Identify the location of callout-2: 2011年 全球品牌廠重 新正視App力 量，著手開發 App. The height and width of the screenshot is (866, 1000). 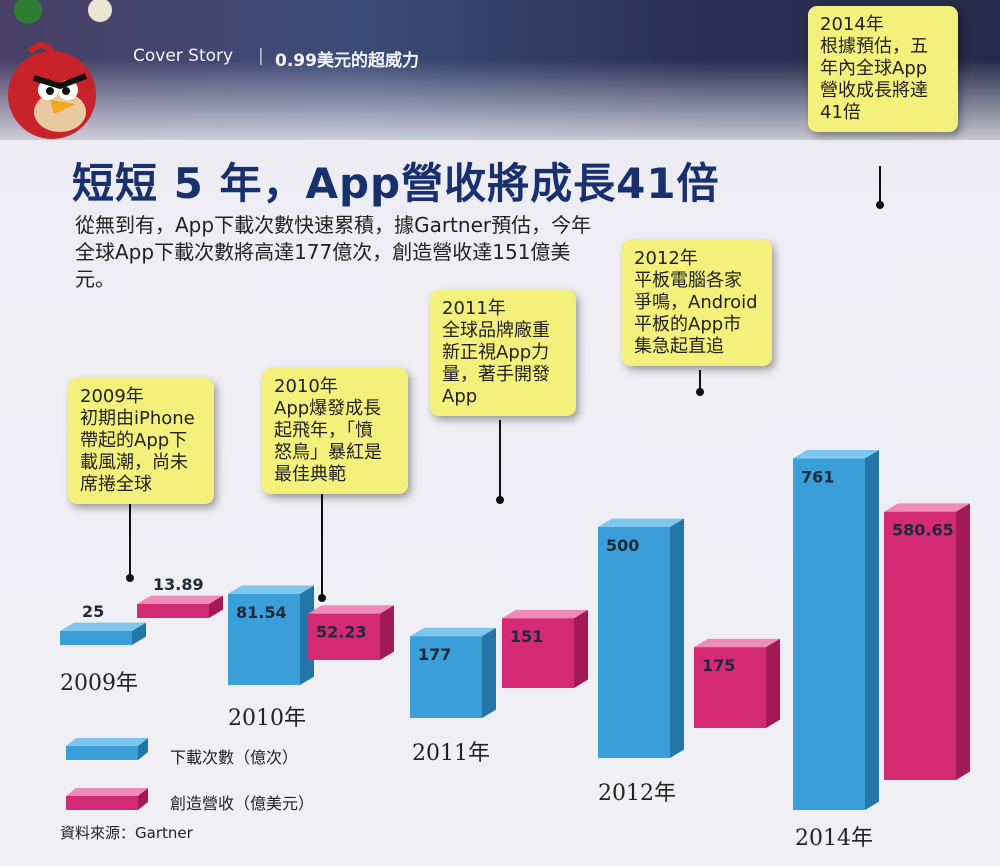
(503, 353).